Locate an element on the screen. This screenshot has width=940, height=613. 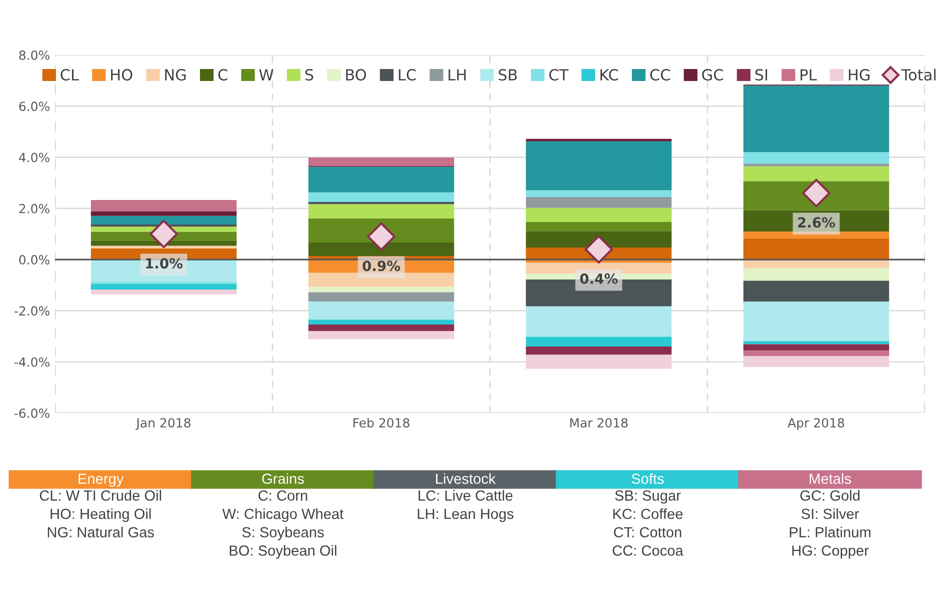
legend-label: S is located at coordinates (309, 75).